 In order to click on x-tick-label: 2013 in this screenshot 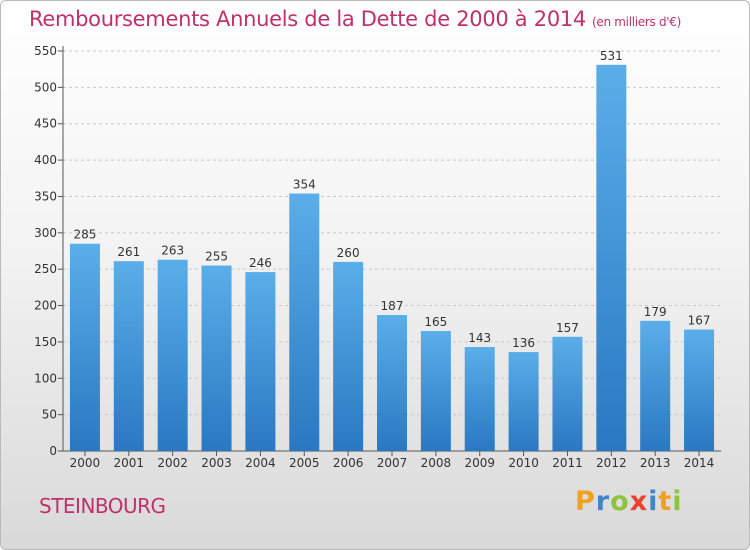, I will do `click(655, 463)`.